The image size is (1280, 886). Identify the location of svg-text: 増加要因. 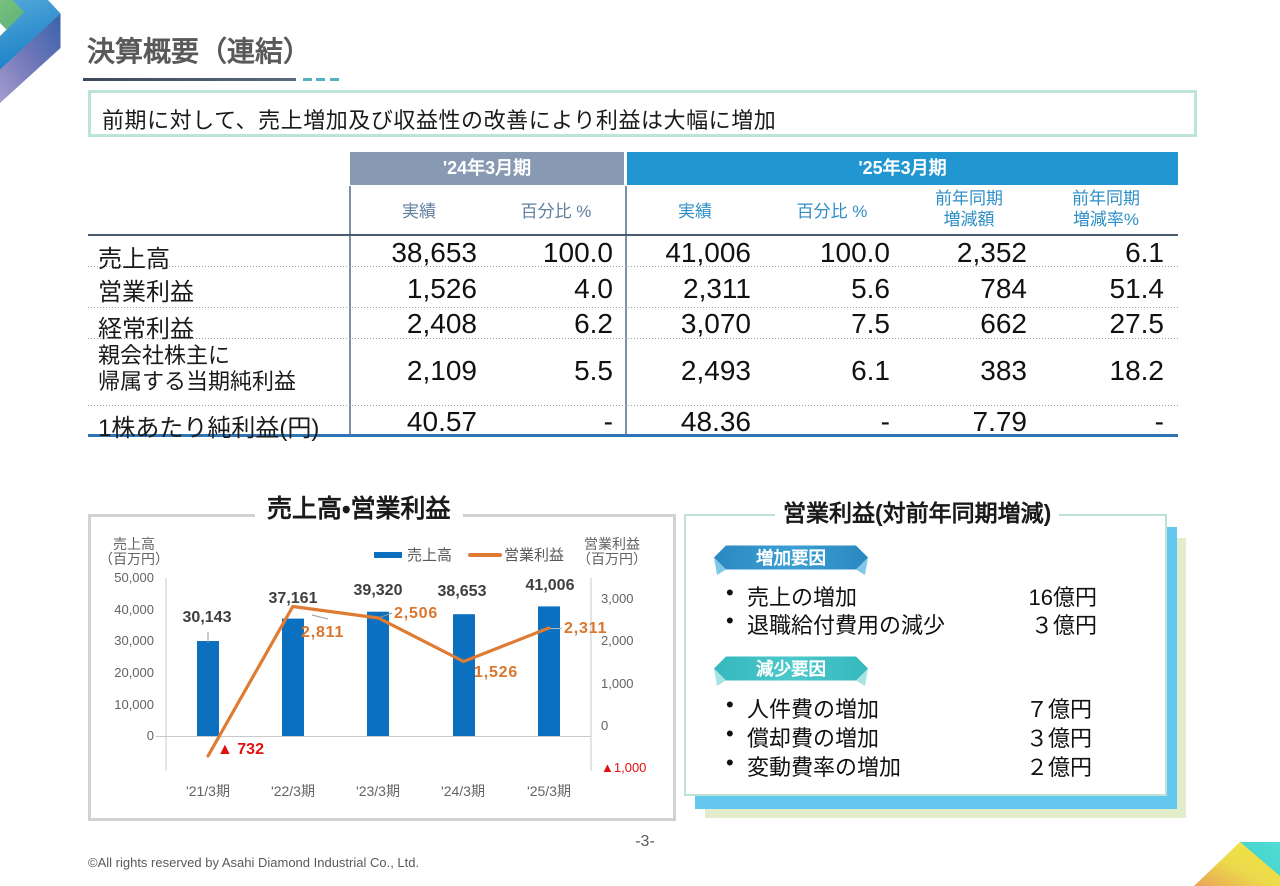
(791, 558).